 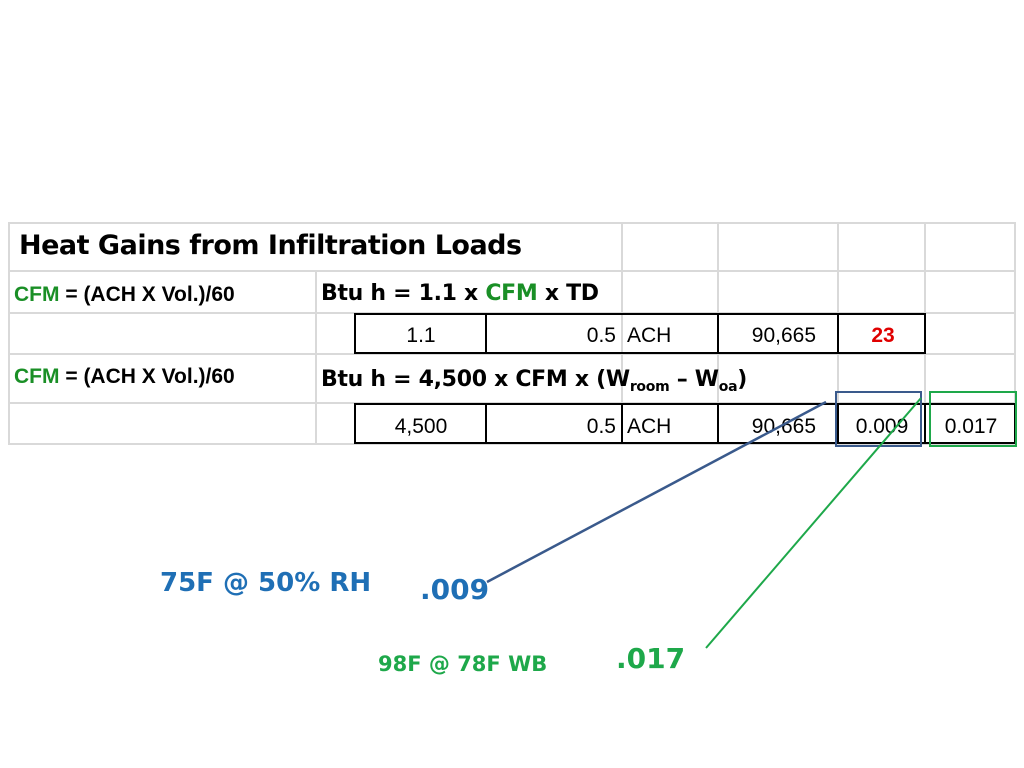 I want to click on btu-latent-text: Btu h = 4,500 x CFM x (W, so click(x=475, y=379).